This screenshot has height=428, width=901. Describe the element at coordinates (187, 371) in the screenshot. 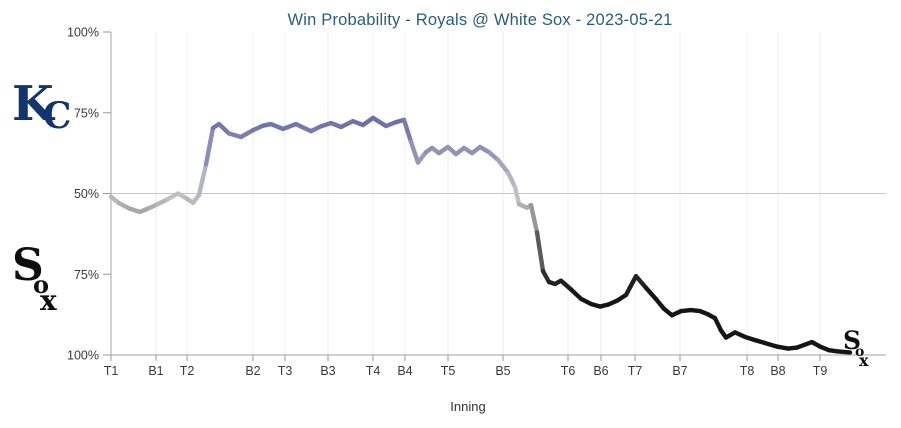

I see `x-axis-tick-label: T2` at that location.